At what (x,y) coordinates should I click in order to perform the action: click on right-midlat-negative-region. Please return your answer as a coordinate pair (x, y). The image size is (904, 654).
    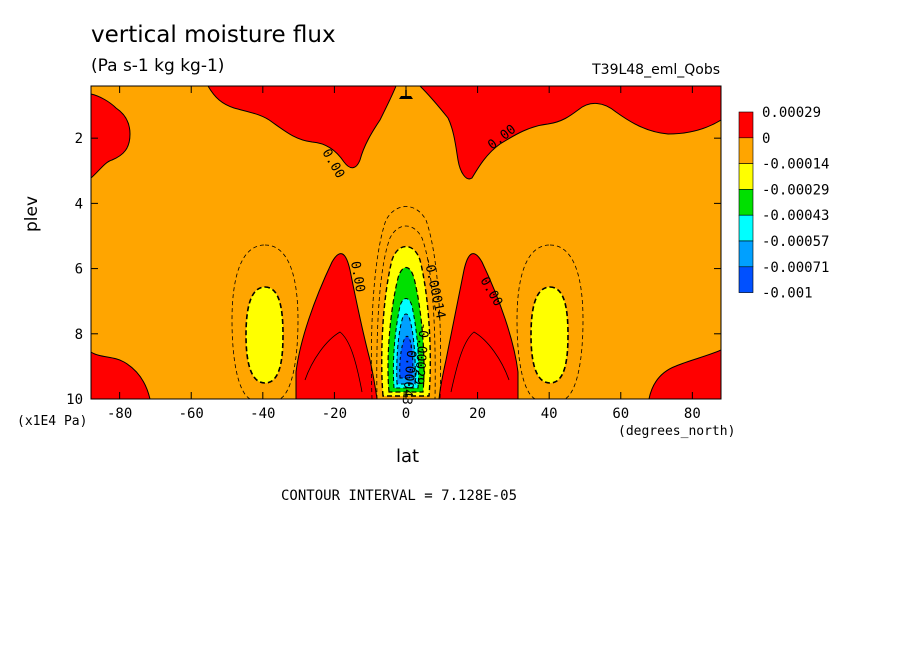
    Looking at the image, I should click on (549, 335).